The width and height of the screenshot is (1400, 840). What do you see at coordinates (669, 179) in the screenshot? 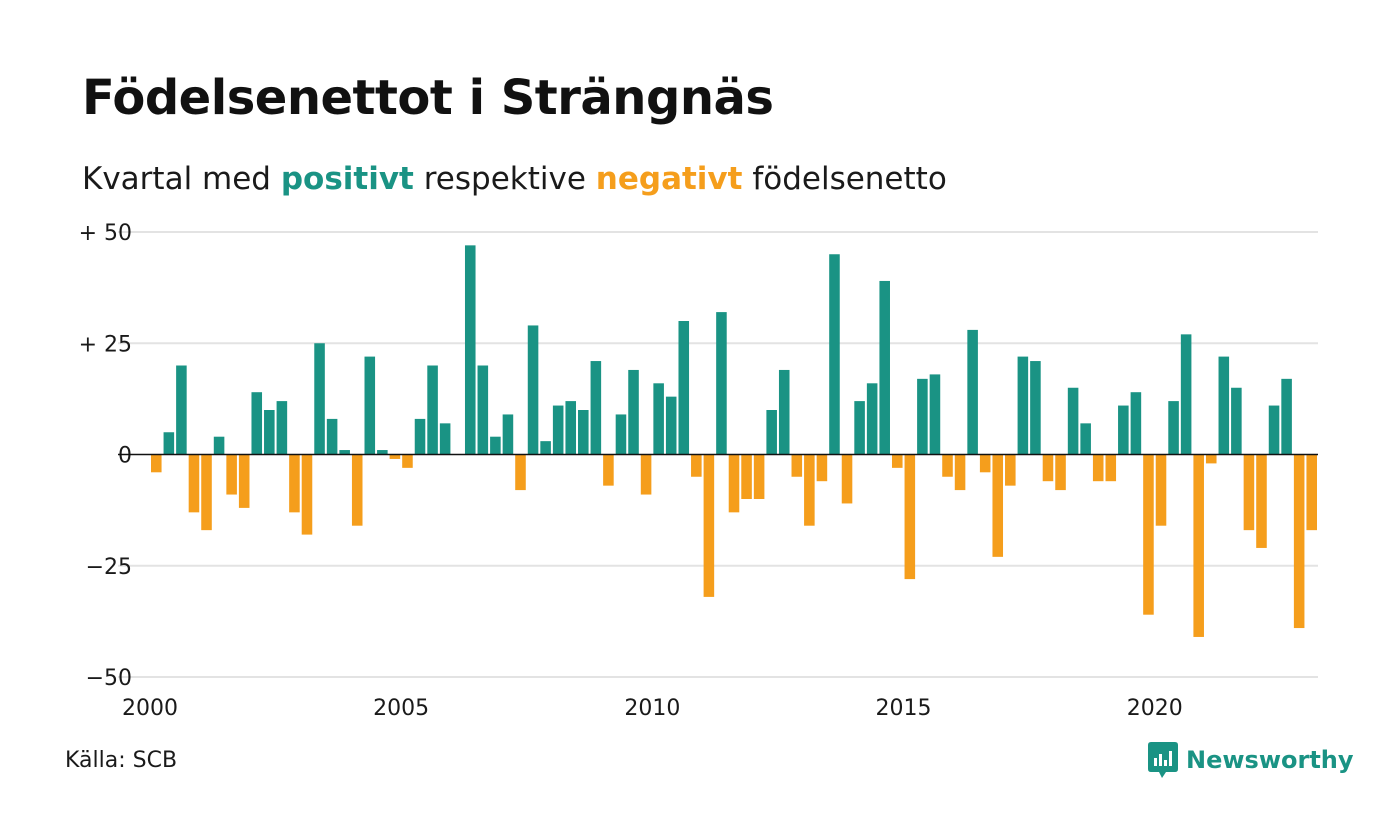
I see `subtitle-negative-word: negativt` at bounding box center [669, 179].